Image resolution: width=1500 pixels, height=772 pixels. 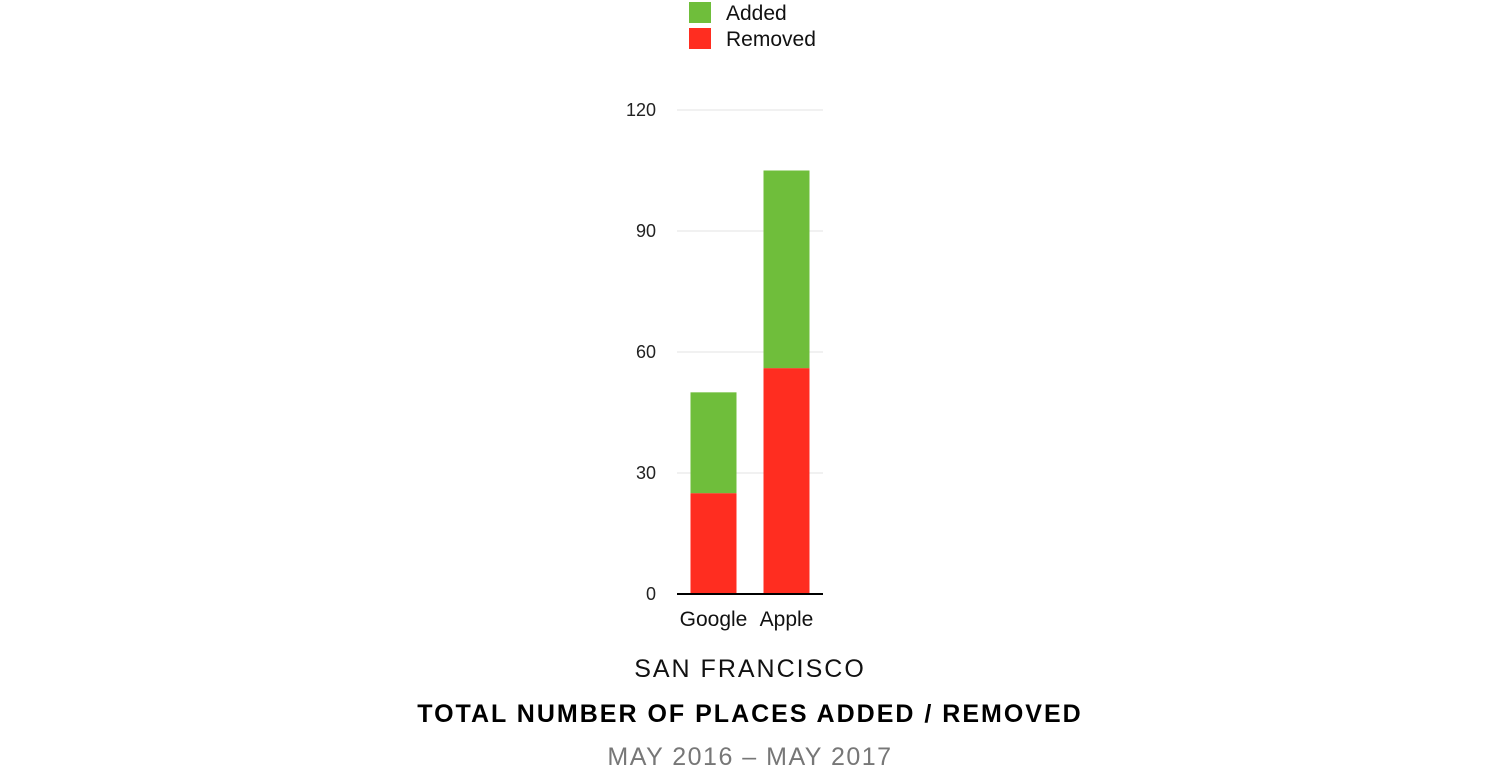 I want to click on stacked-bar-chart: Added Removed 0 30 60 90 120 Google Apple, so click(x=724, y=316).